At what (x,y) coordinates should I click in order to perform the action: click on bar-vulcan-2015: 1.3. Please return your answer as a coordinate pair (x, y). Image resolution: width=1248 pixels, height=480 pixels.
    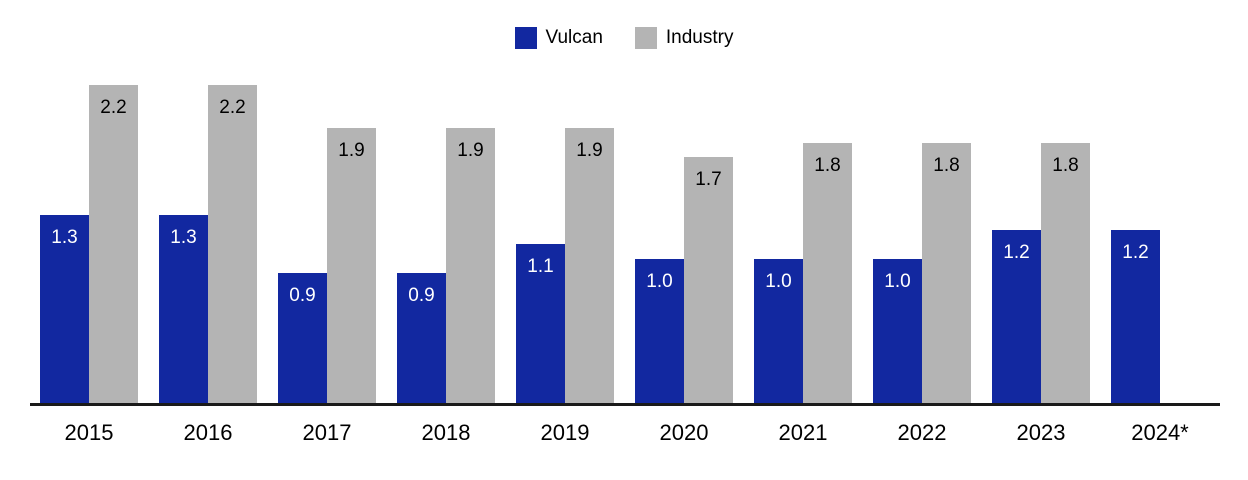
    Looking at the image, I should click on (64, 309).